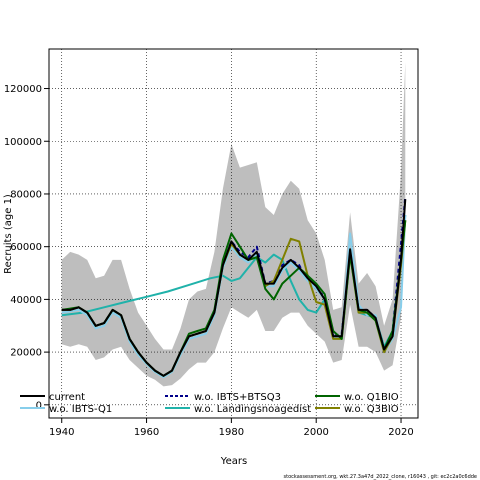  What do you see at coordinates (39, 405) in the screenshot?
I see `y-tick-label: 0` at bounding box center [39, 405].